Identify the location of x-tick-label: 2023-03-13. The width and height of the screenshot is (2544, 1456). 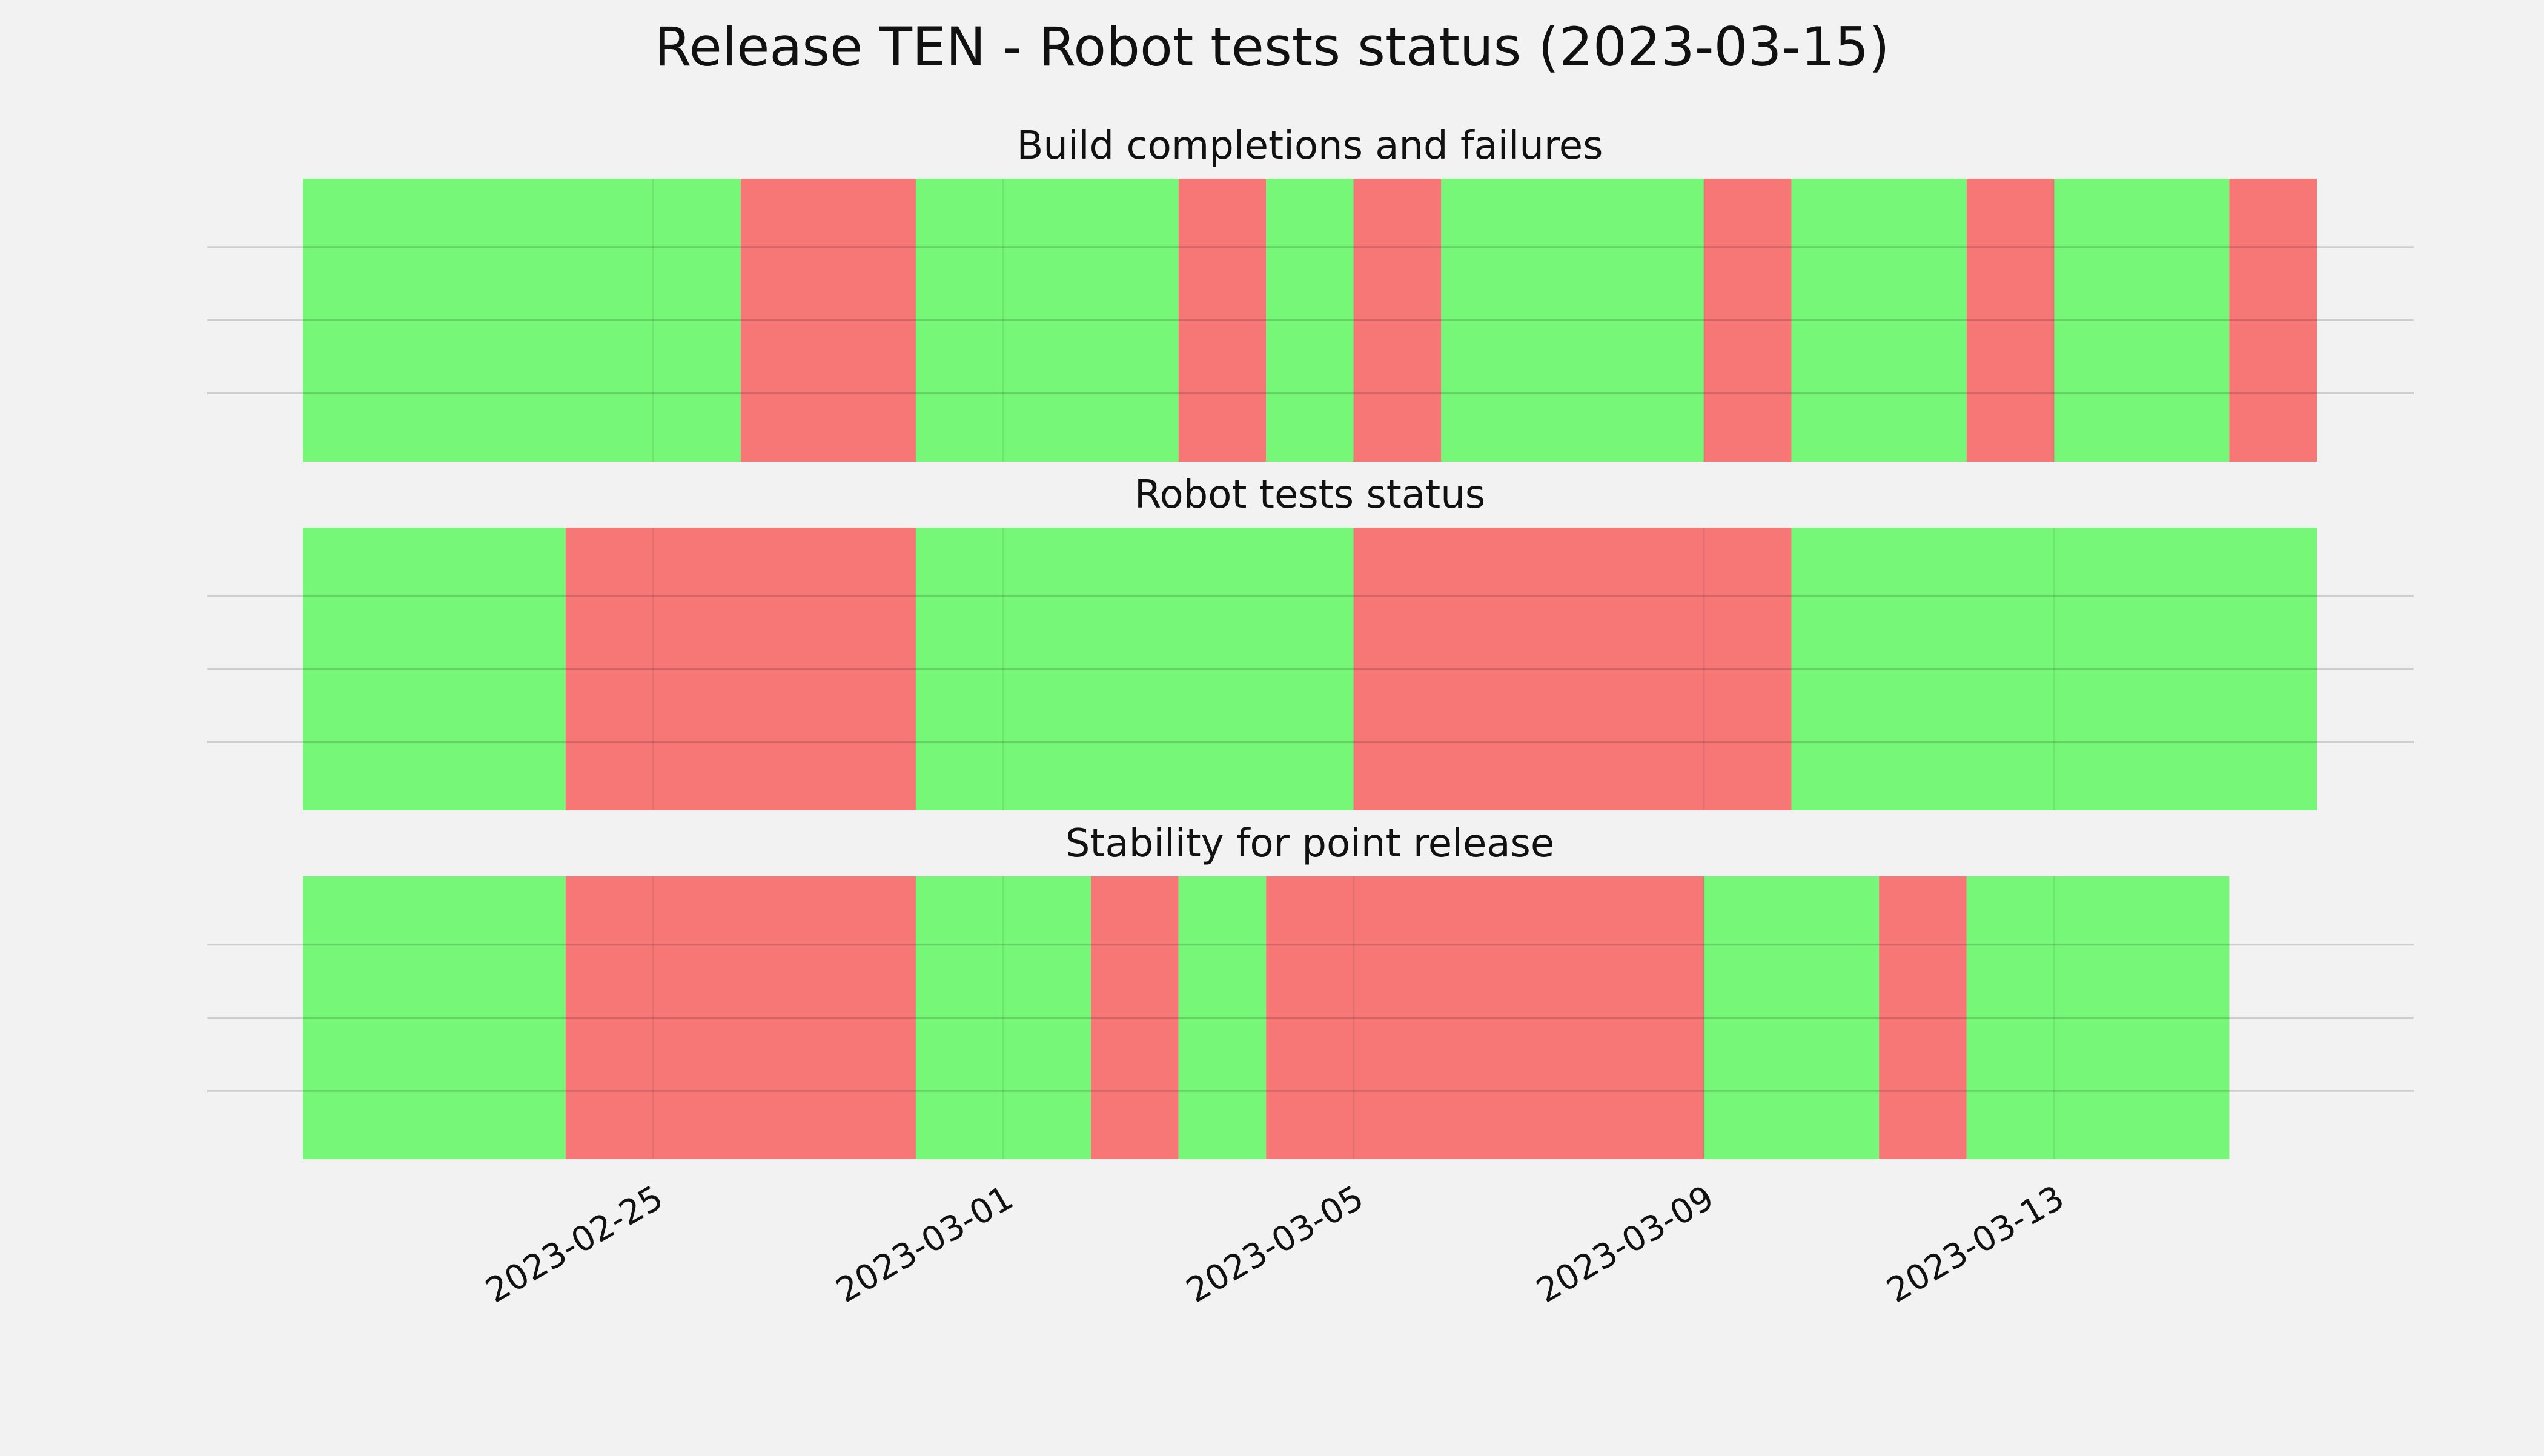
(1975, 1244).